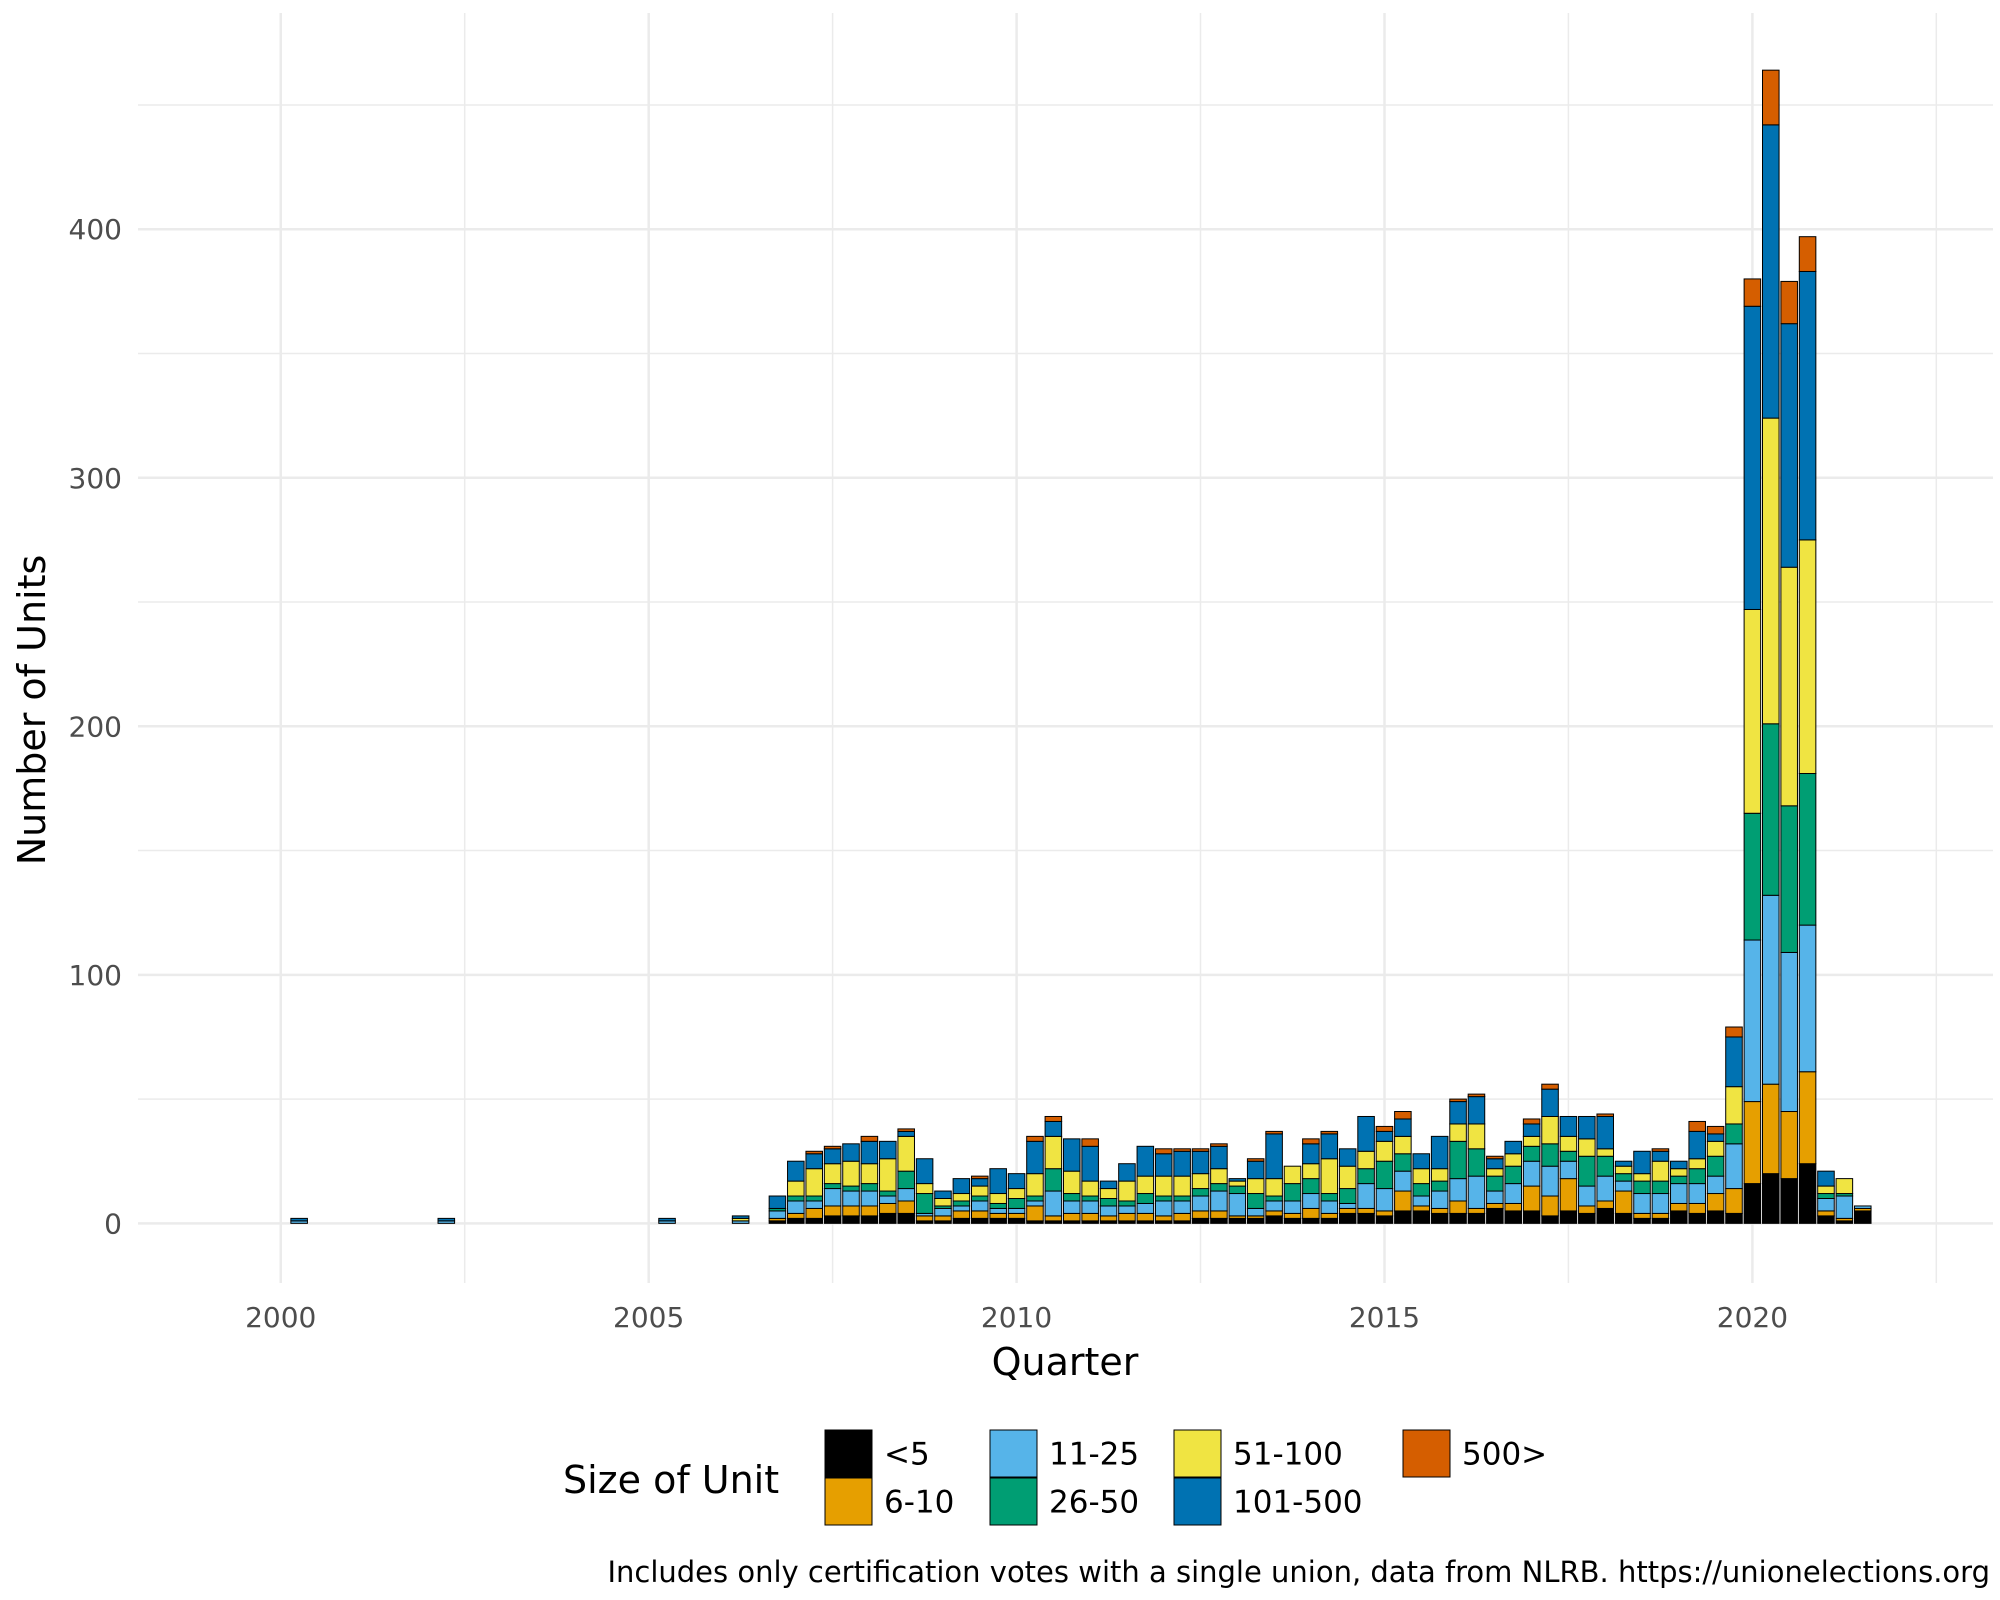  I want to click on y-tick-label: 100, so click(95, 975).